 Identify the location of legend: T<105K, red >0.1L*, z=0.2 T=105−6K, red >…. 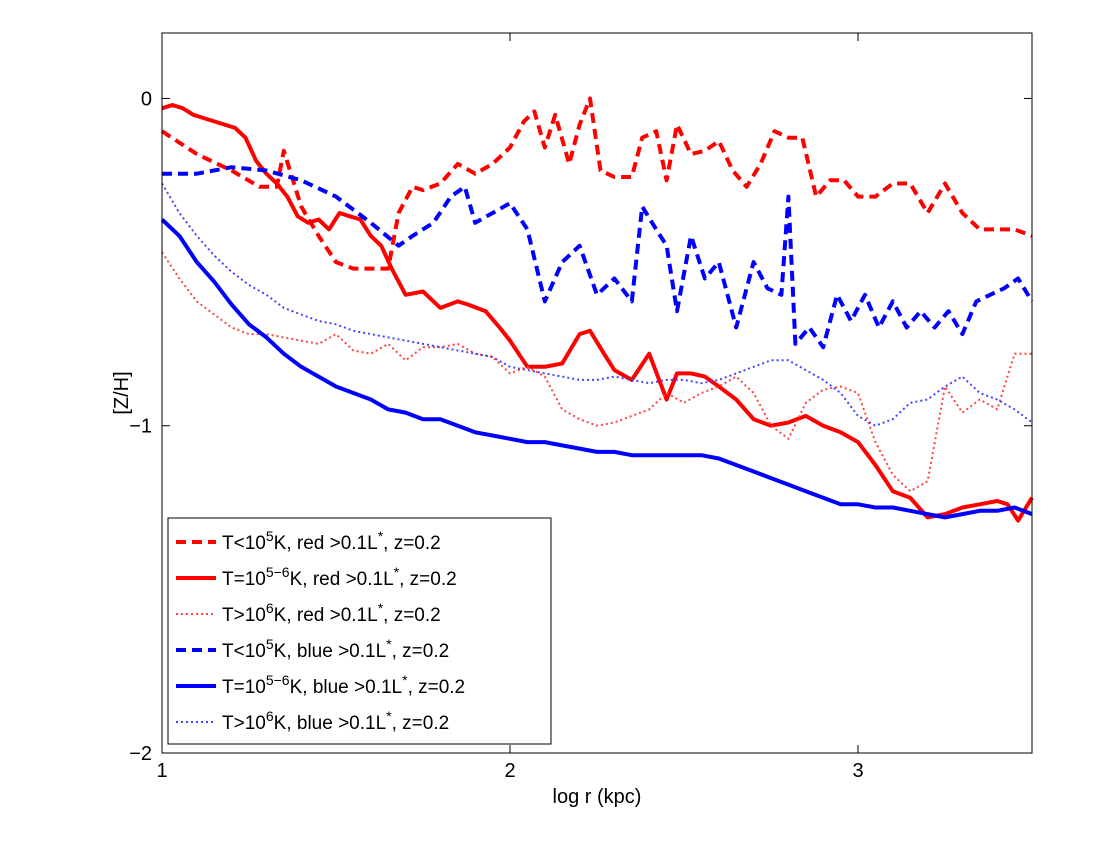
(359, 631).